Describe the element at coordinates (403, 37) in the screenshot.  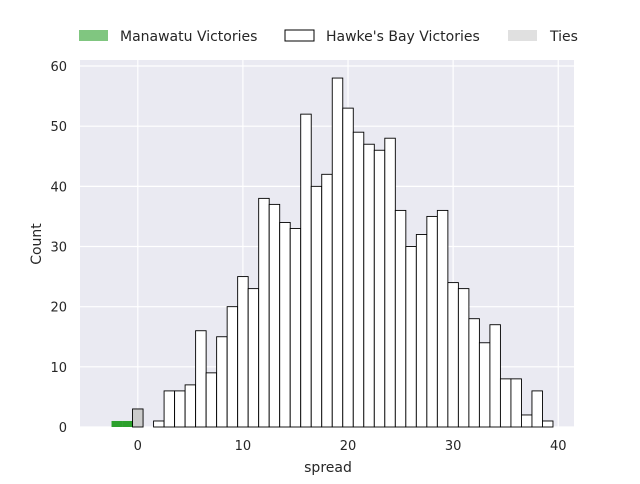
I see `legend-label: Hawke's Bay Victories` at that location.